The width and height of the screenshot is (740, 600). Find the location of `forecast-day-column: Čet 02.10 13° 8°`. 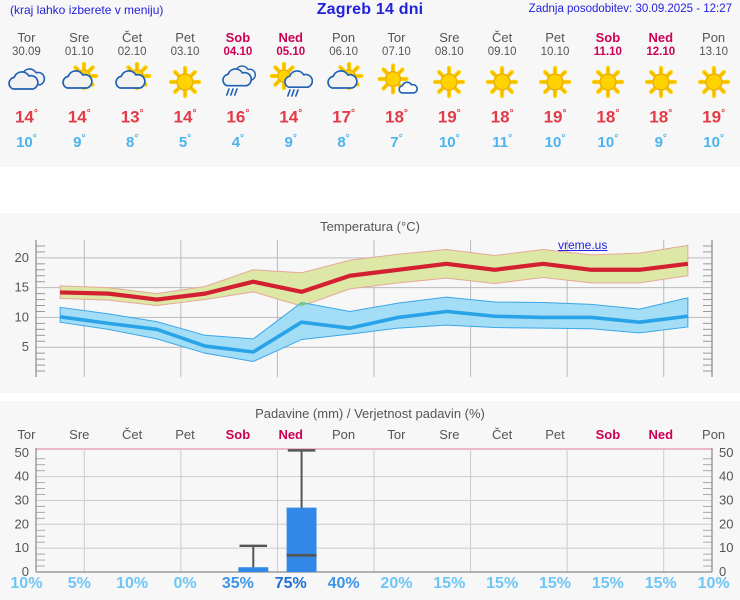

forecast-day-column: Čet 02.10 13° 8° is located at coordinates (132, 94).